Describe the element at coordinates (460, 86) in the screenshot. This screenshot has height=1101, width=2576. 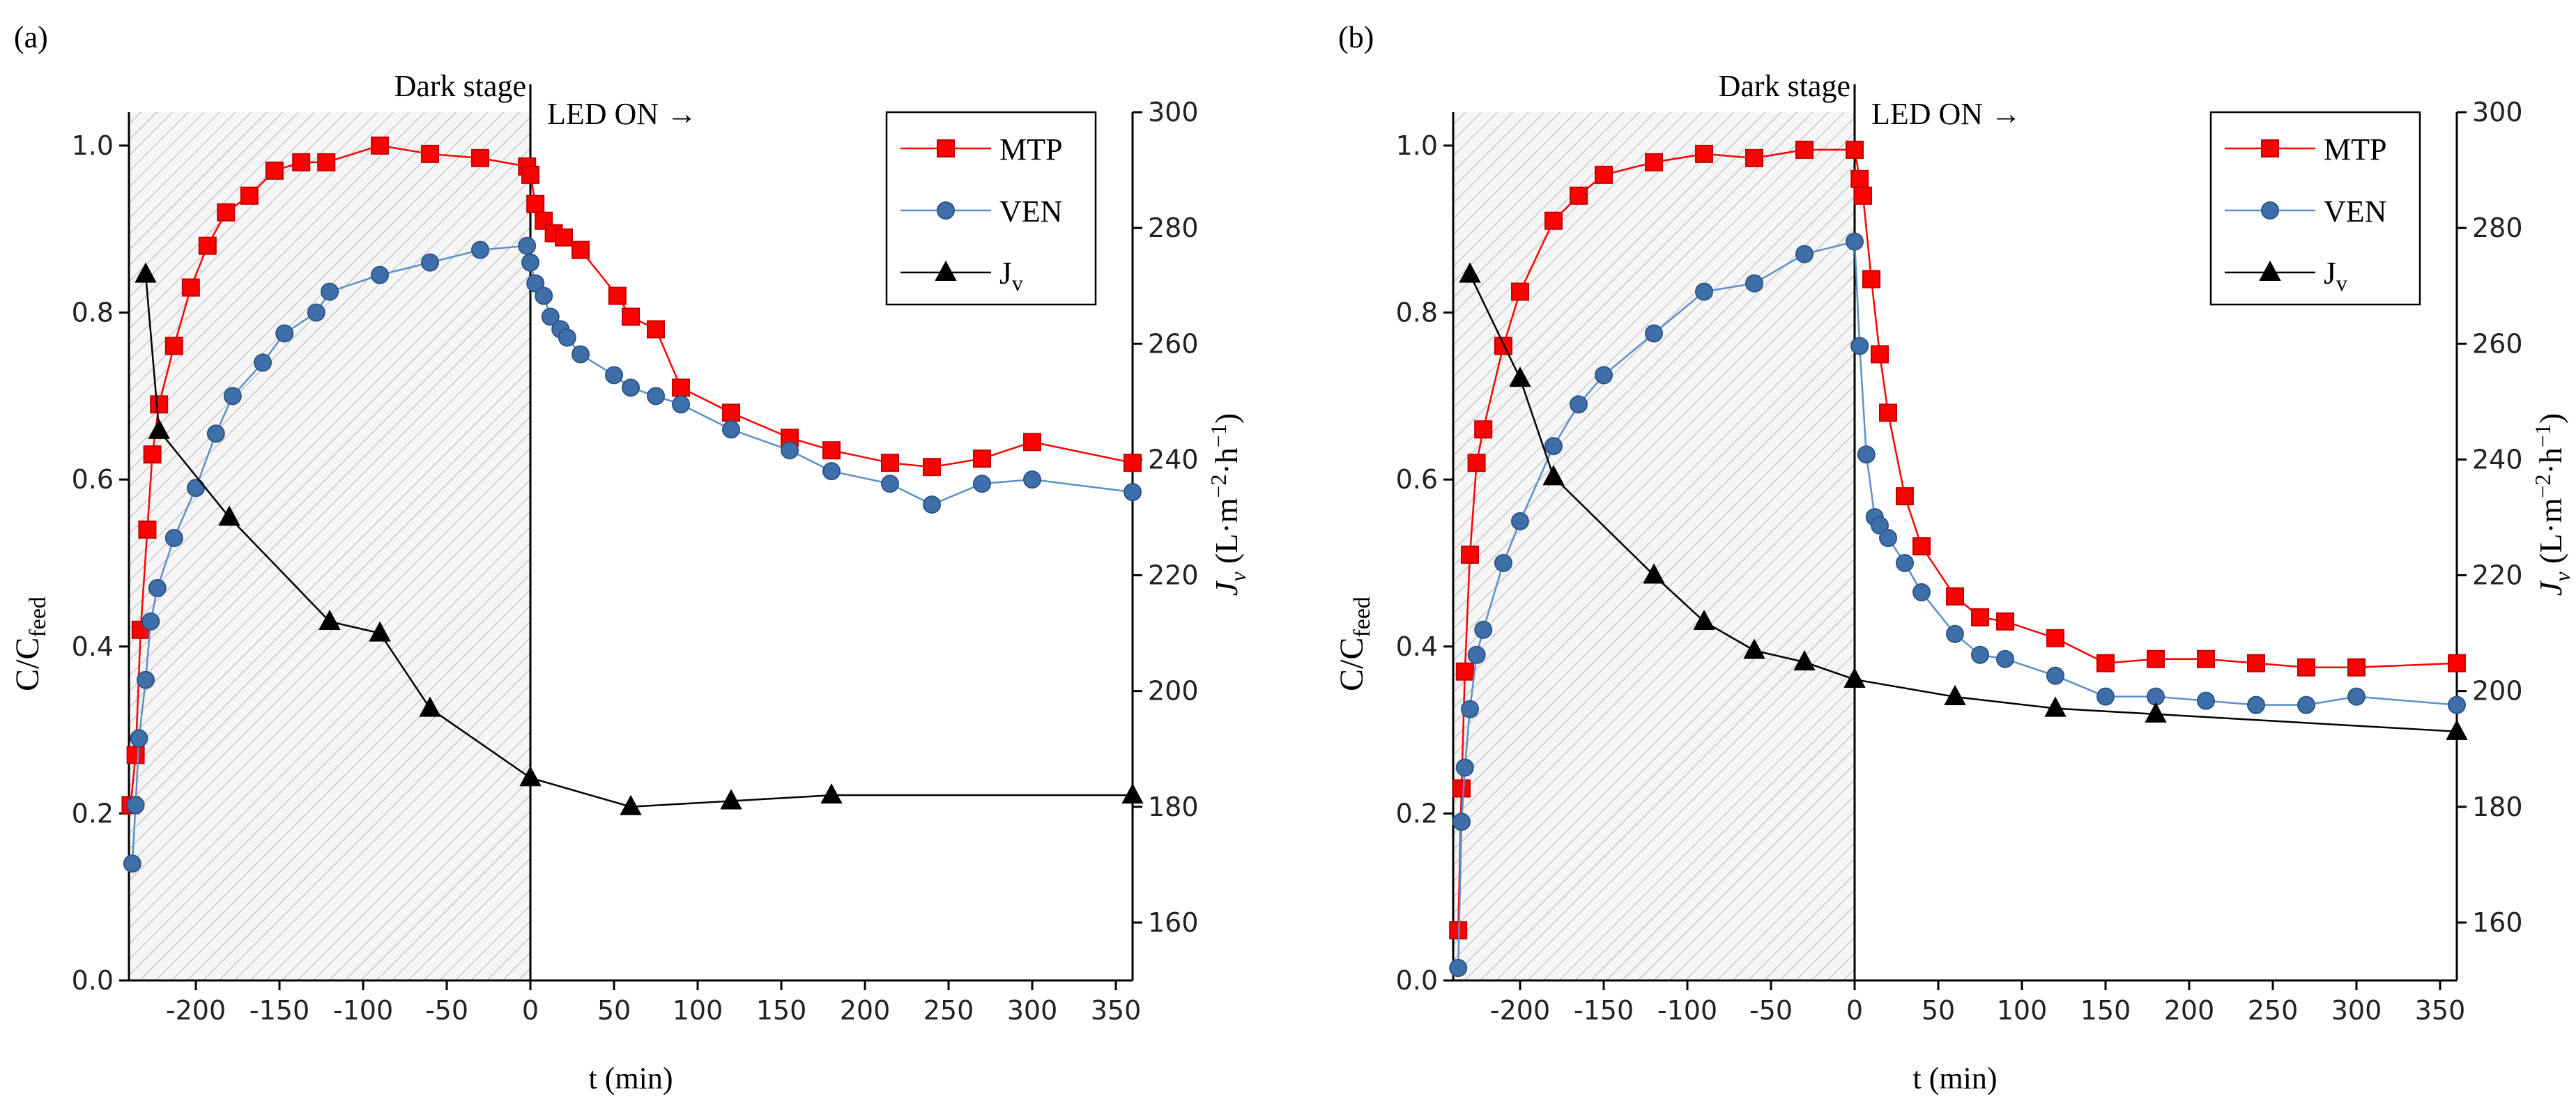
I see `annotation: Dark stage` at that location.